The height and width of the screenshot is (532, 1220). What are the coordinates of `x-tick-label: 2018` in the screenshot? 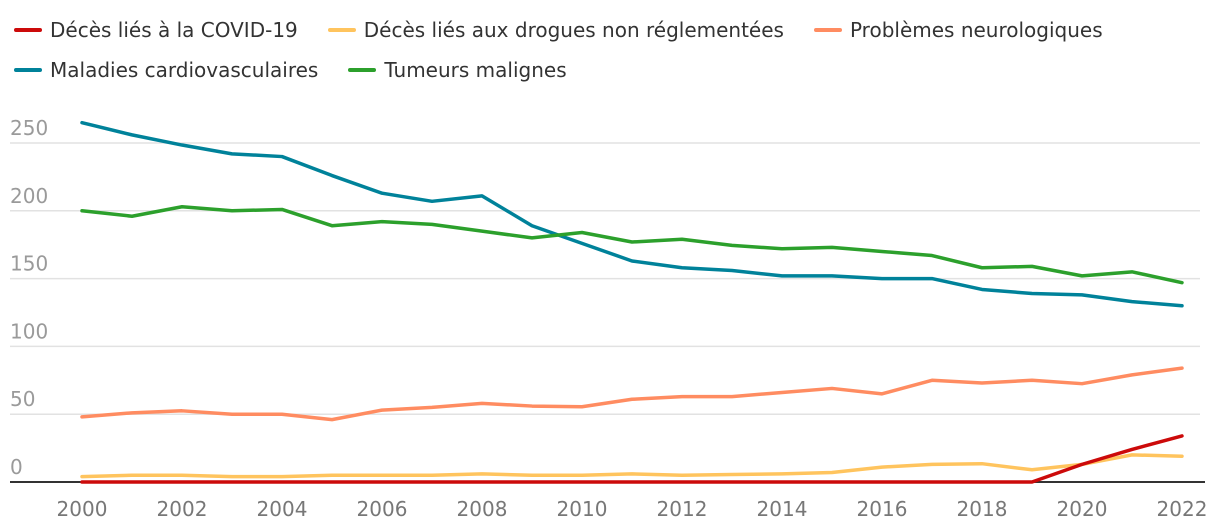 It's located at (982, 509).